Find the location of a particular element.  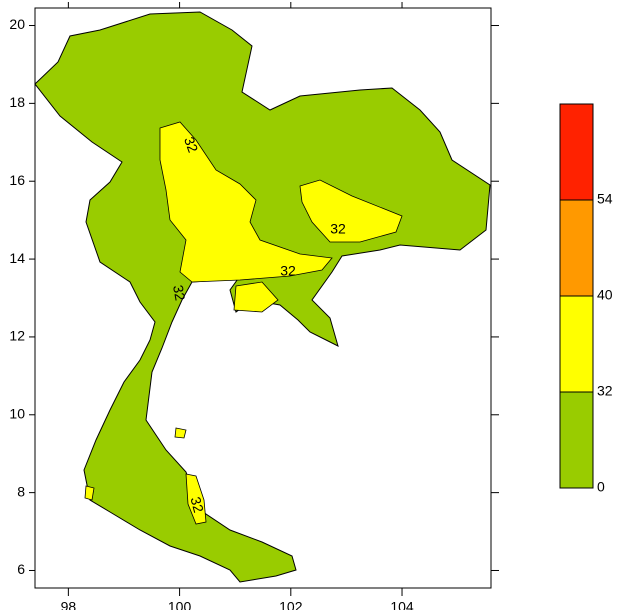

y-tick-label: 20 is located at coordinates (17, 24).